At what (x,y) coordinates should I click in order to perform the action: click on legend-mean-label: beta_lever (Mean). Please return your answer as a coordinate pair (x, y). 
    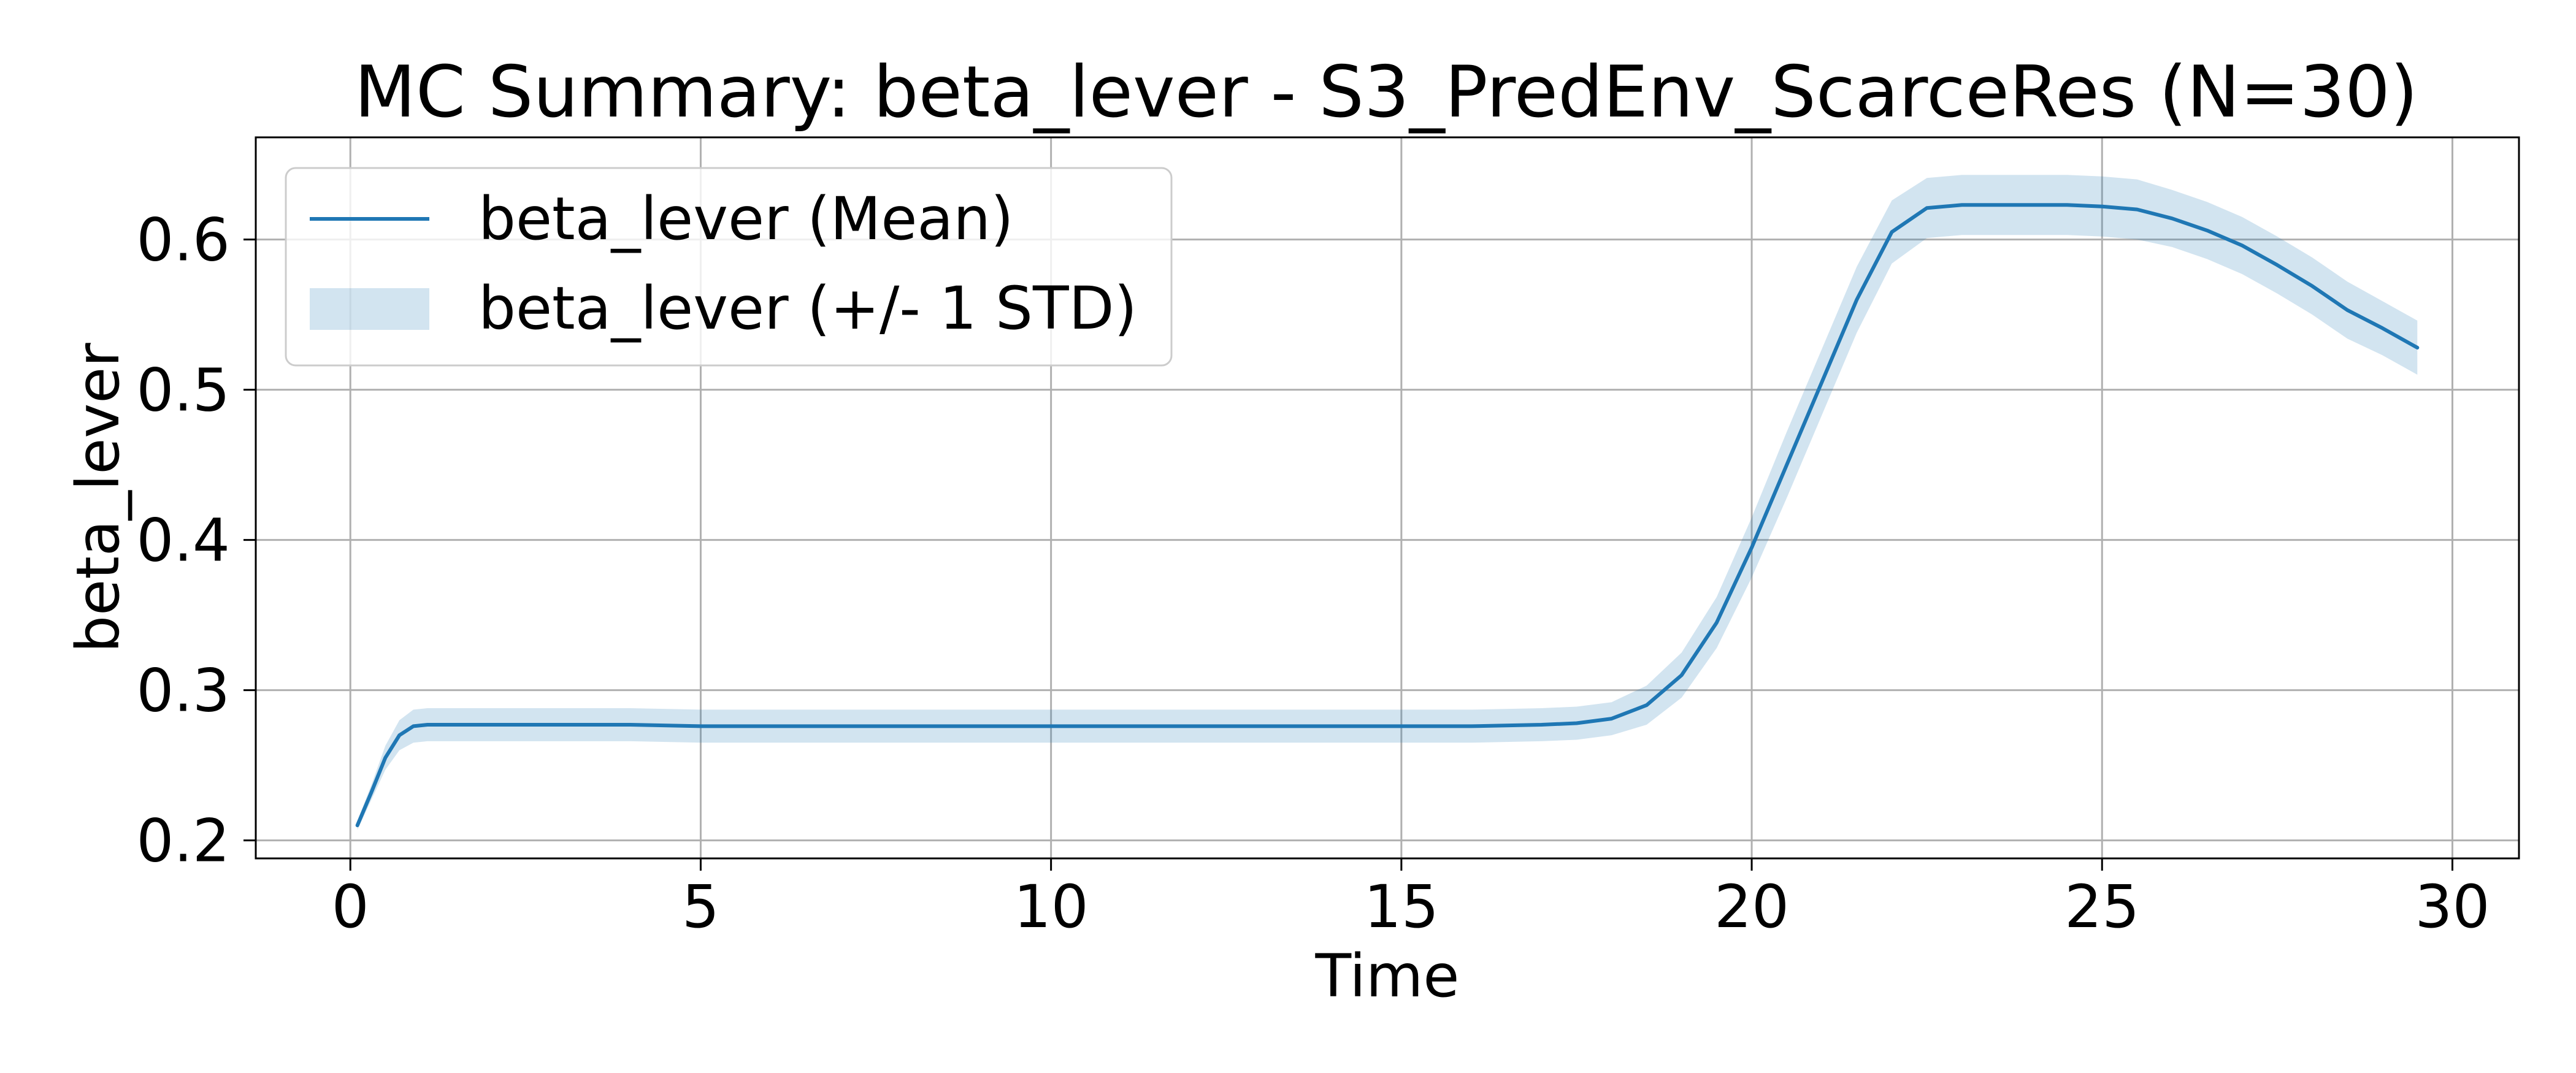
    Looking at the image, I should click on (746, 219).